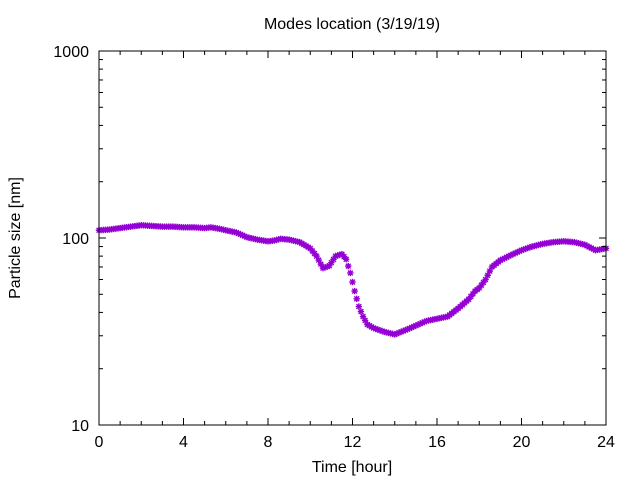 The width and height of the screenshot is (640, 480). What do you see at coordinates (183, 442) in the screenshot?
I see `x-tick-label: 4` at bounding box center [183, 442].